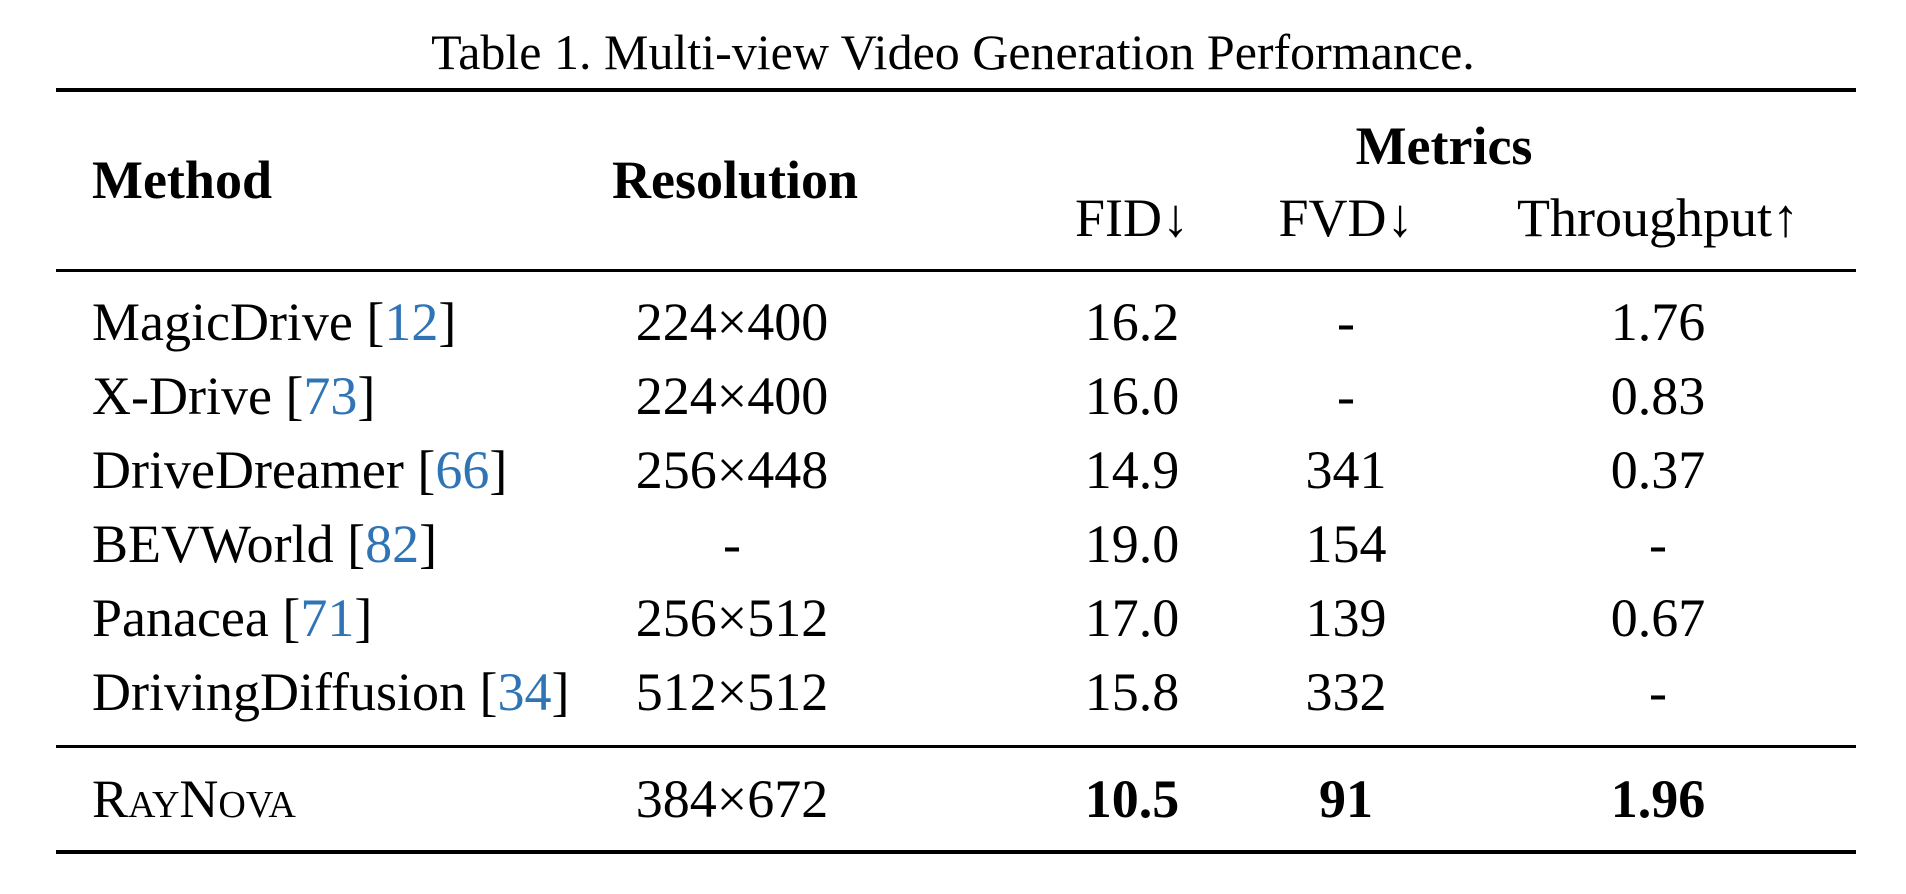  What do you see at coordinates (732, 799) in the screenshot?
I see `ours-resolution: 384×672` at bounding box center [732, 799].